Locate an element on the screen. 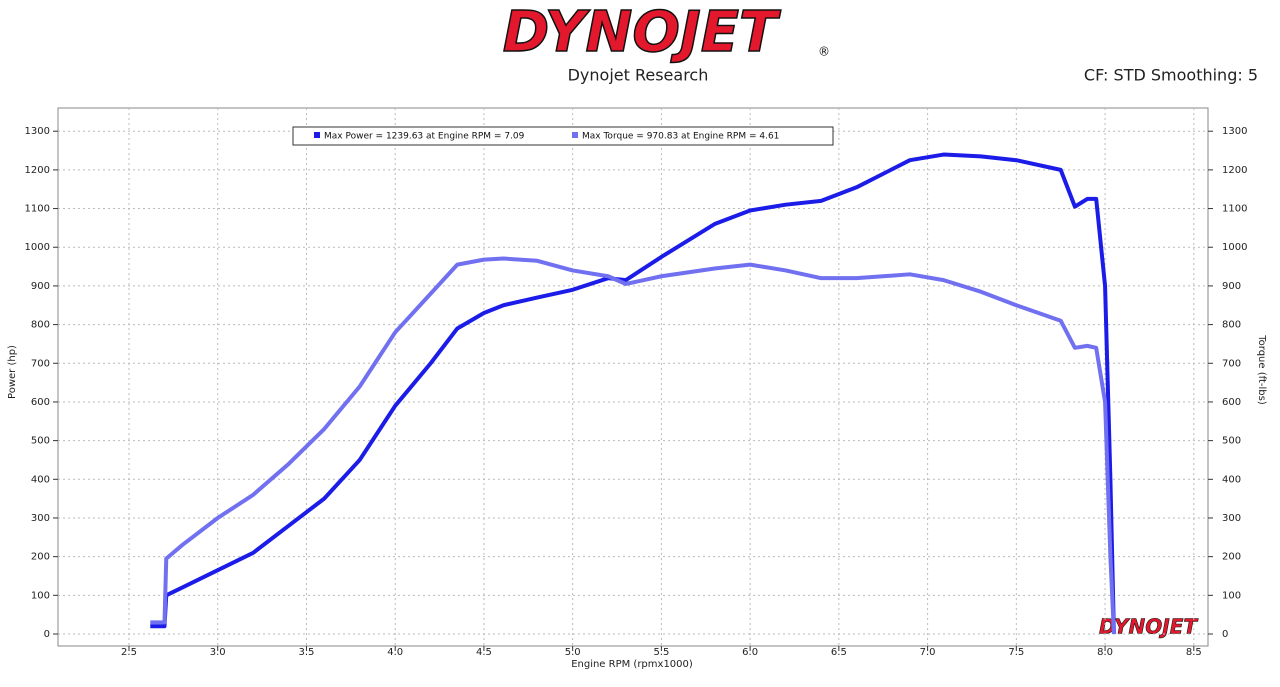 The image size is (1280, 687). x-tick-label: 5.0 is located at coordinates (573, 652).